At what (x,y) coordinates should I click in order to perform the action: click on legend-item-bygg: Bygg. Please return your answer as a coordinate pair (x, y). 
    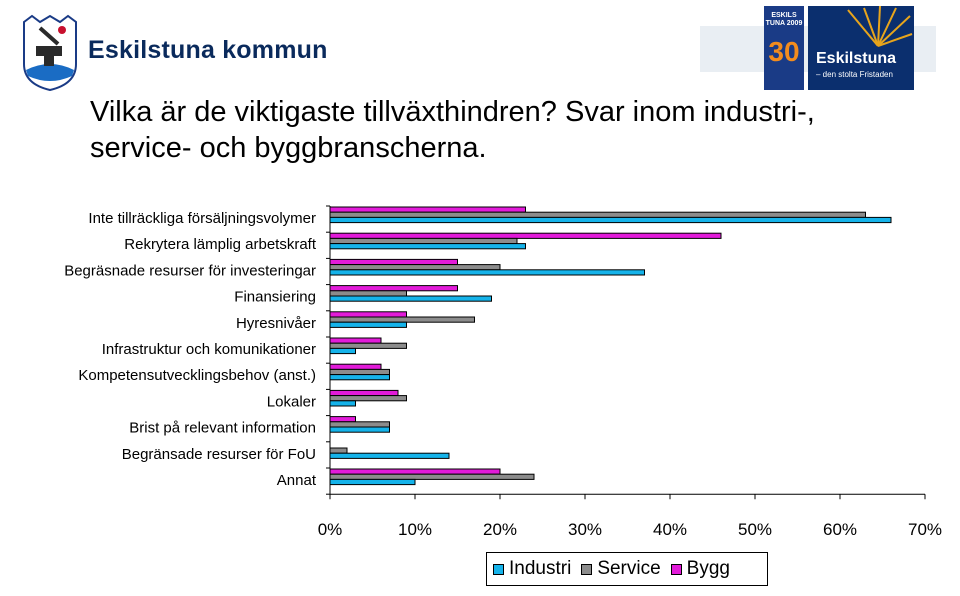
    Looking at the image, I should click on (700, 569).